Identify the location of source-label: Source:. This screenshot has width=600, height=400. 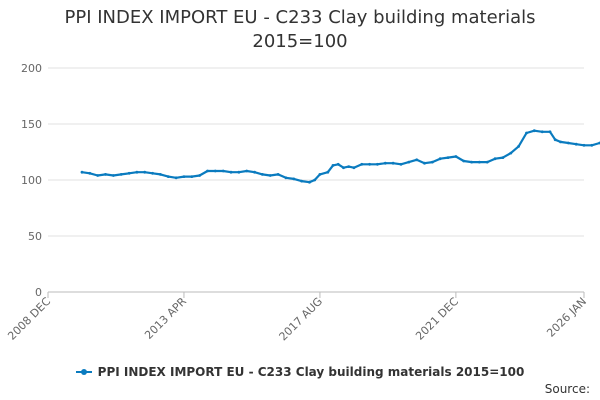
(567, 389).